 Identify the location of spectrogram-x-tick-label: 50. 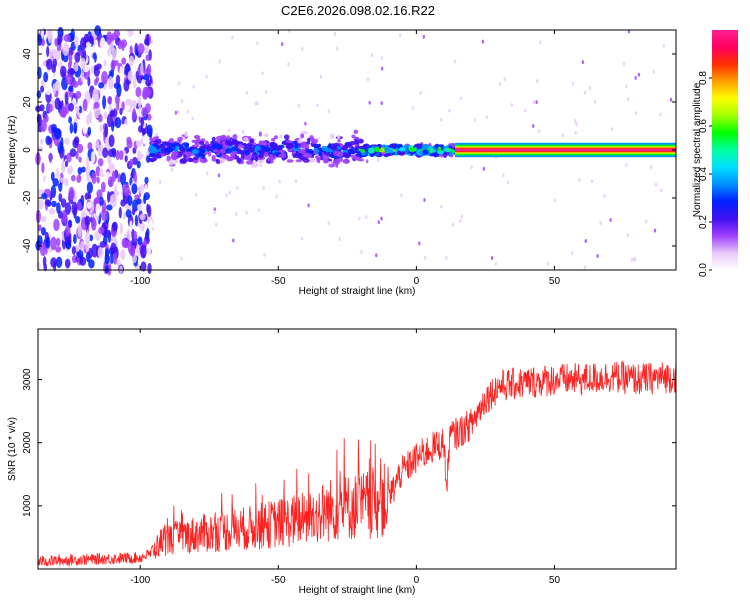
(555, 281).